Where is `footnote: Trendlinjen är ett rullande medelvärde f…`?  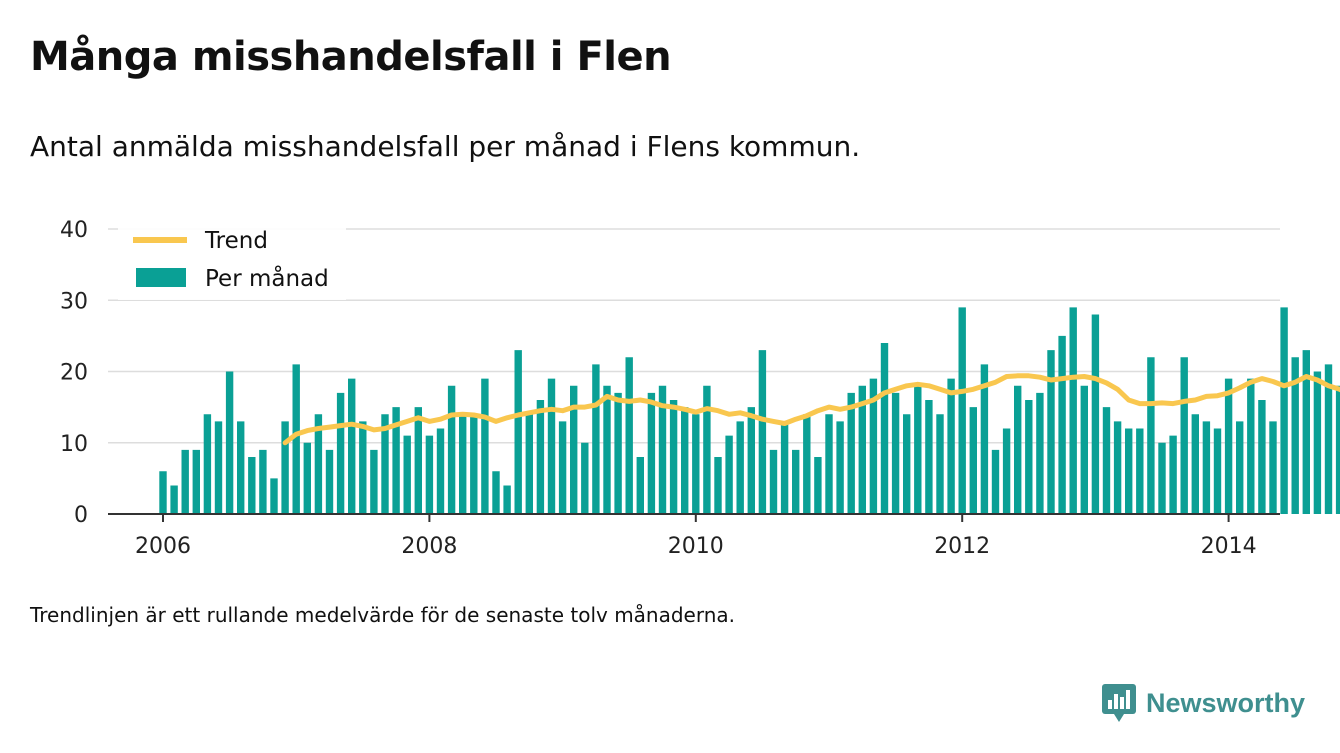 footnote: Trendlinjen är ett rullande medelvärde f… is located at coordinates (383, 615).